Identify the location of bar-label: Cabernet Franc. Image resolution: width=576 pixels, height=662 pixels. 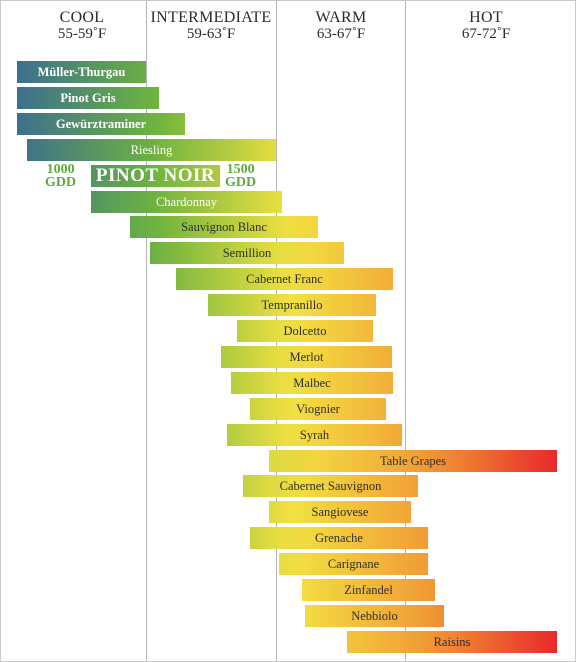
(284, 278).